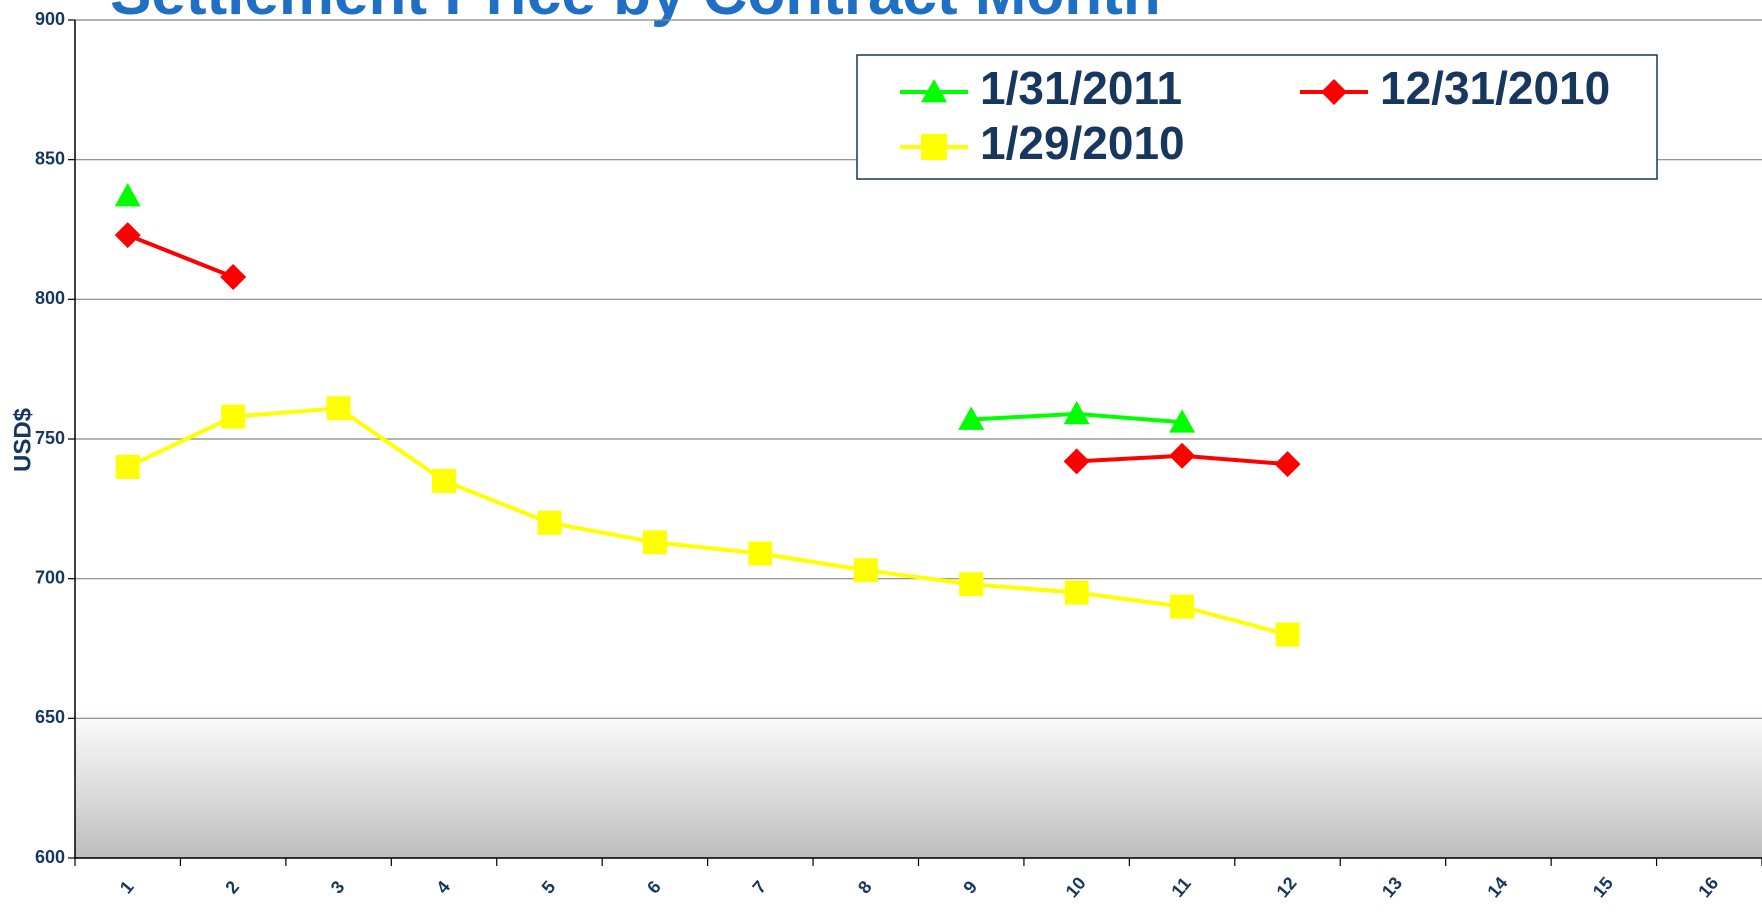 The height and width of the screenshot is (916, 1762). I want to click on y-tick-label: 900, so click(50, 19).